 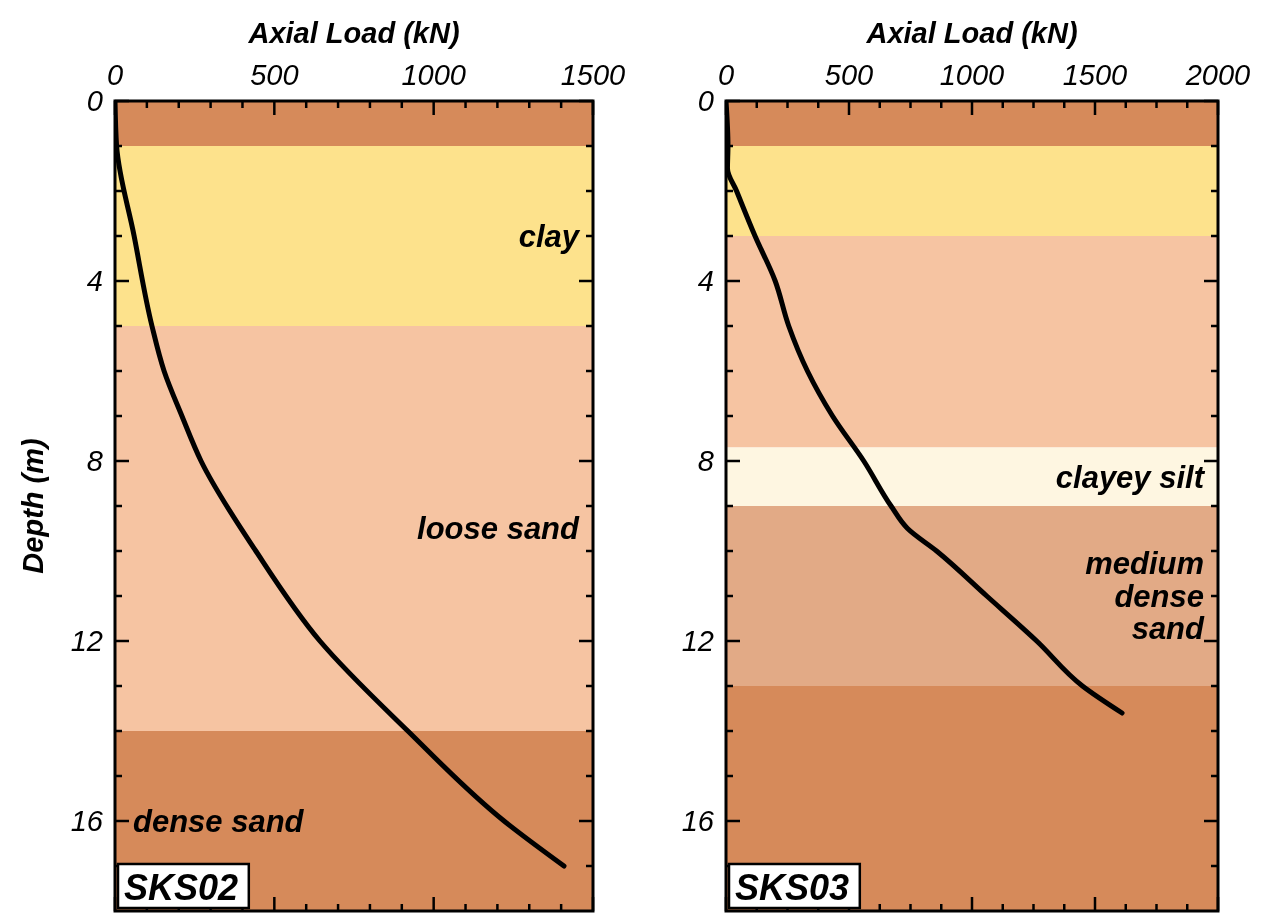 What do you see at coordinates (549, 236) in the screenshot?
I see `band-label: clay` at bounding box center [549, 236].